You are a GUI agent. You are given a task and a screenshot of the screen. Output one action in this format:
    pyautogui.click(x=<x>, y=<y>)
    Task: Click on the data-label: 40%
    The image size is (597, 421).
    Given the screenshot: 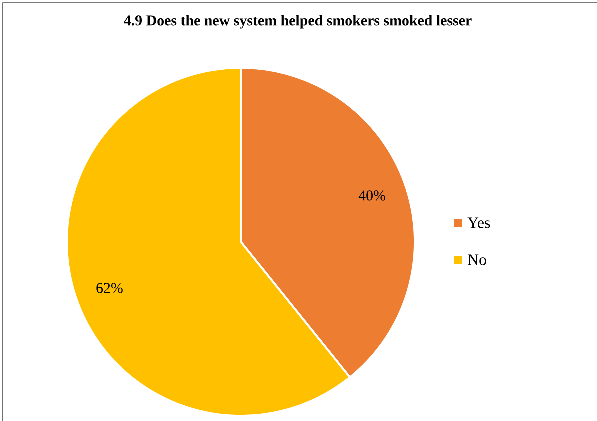 What is the action you would take?
    pyautogui.click(x=372, y=195)
    